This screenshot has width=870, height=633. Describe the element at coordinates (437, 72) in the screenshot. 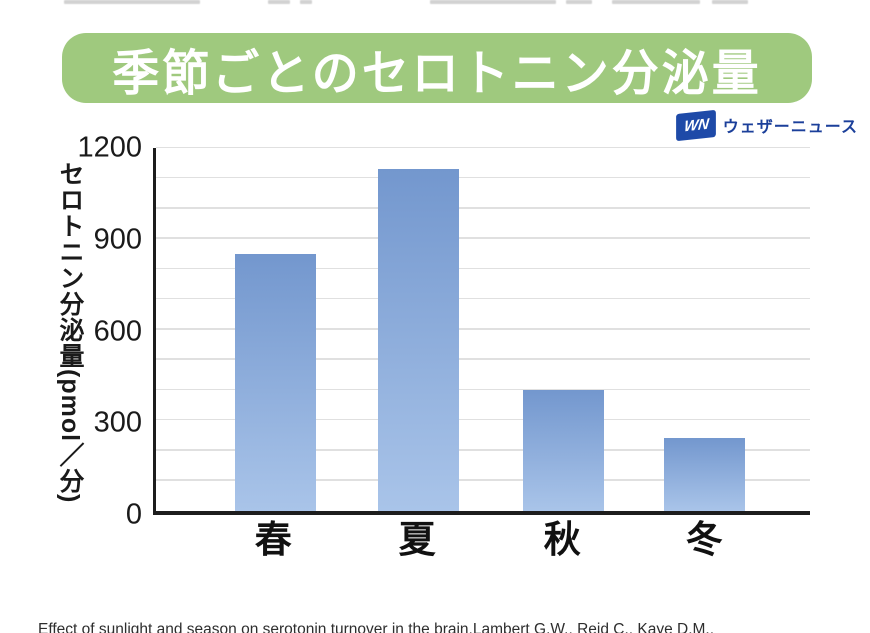

I see `page-title: 季節ごとのセロトニン分泌量` at that location.